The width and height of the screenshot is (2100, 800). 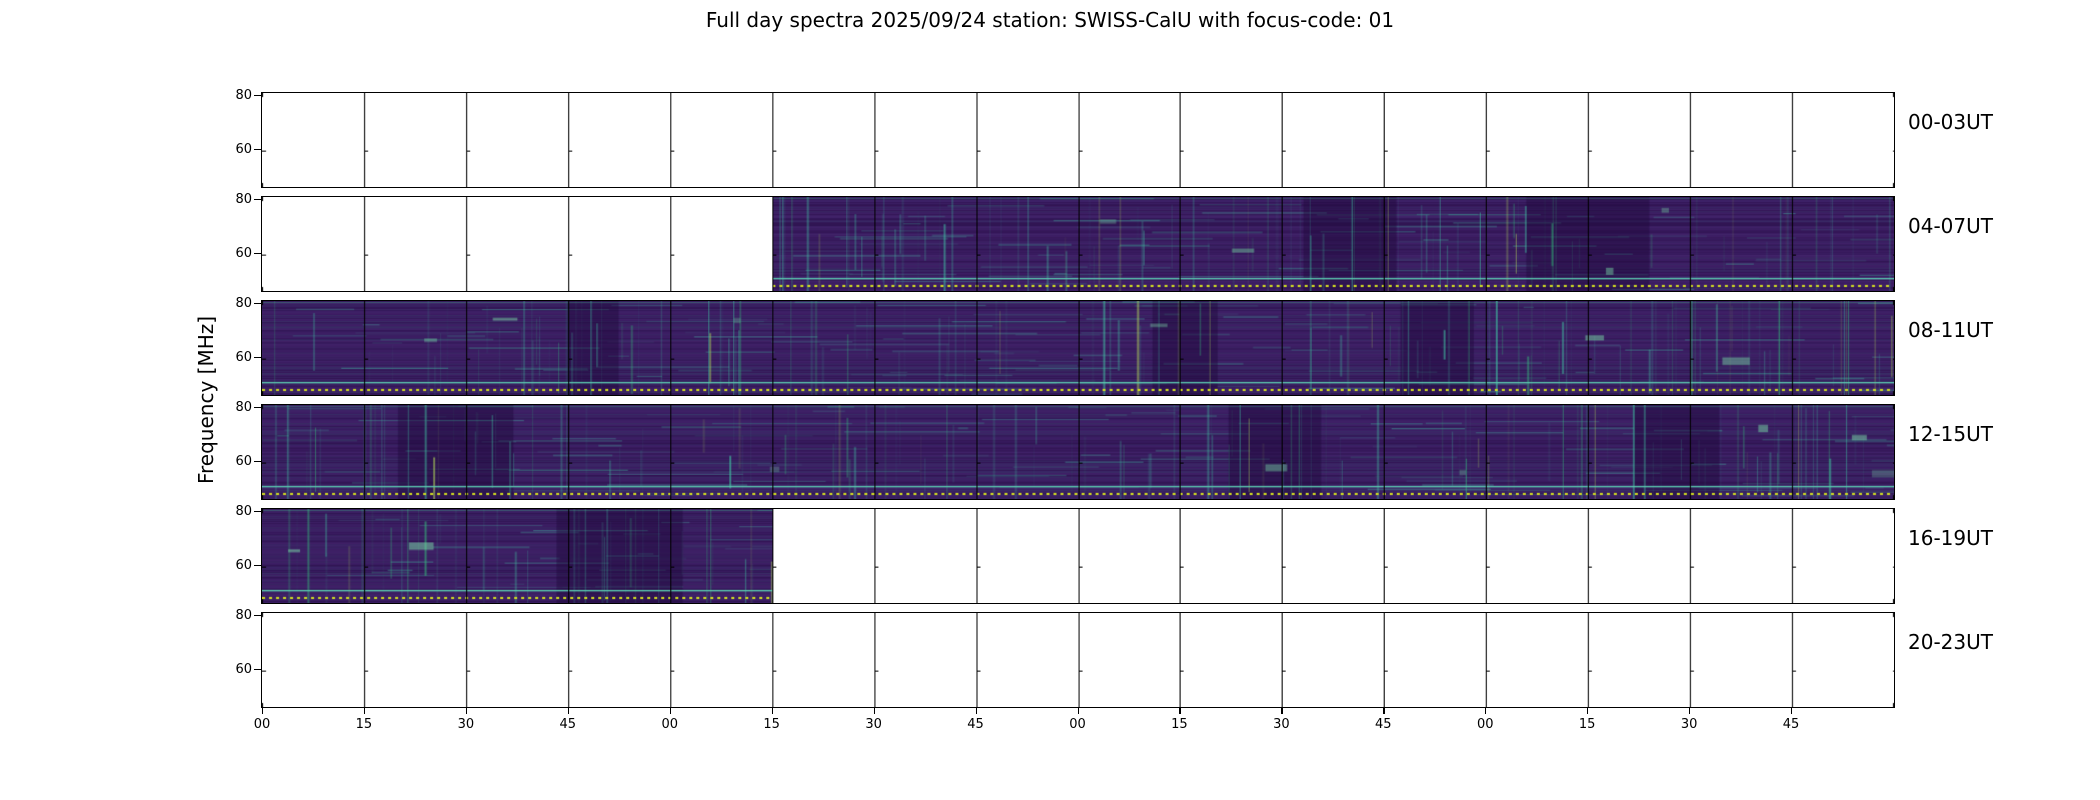 I want to click on spectrogram-row-00-03: 80 60 00-03UT, so click(x=1050, y=138).